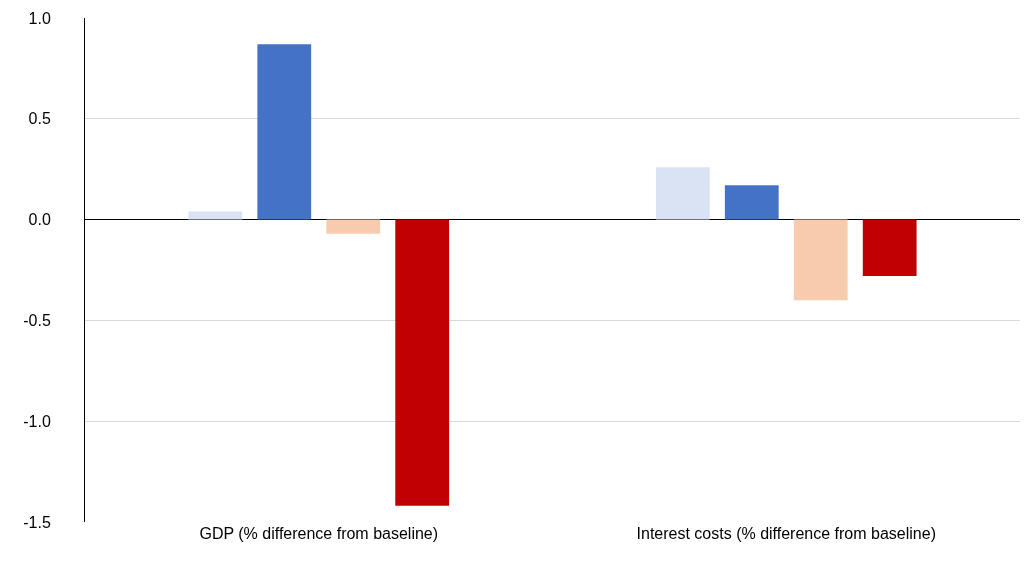 This screenshot has height=566, width=1024. What do you see at coordinates (39, 220) in the screenshot?
I see `y-tick-label: 0.0` at bounding box center [39, 220].